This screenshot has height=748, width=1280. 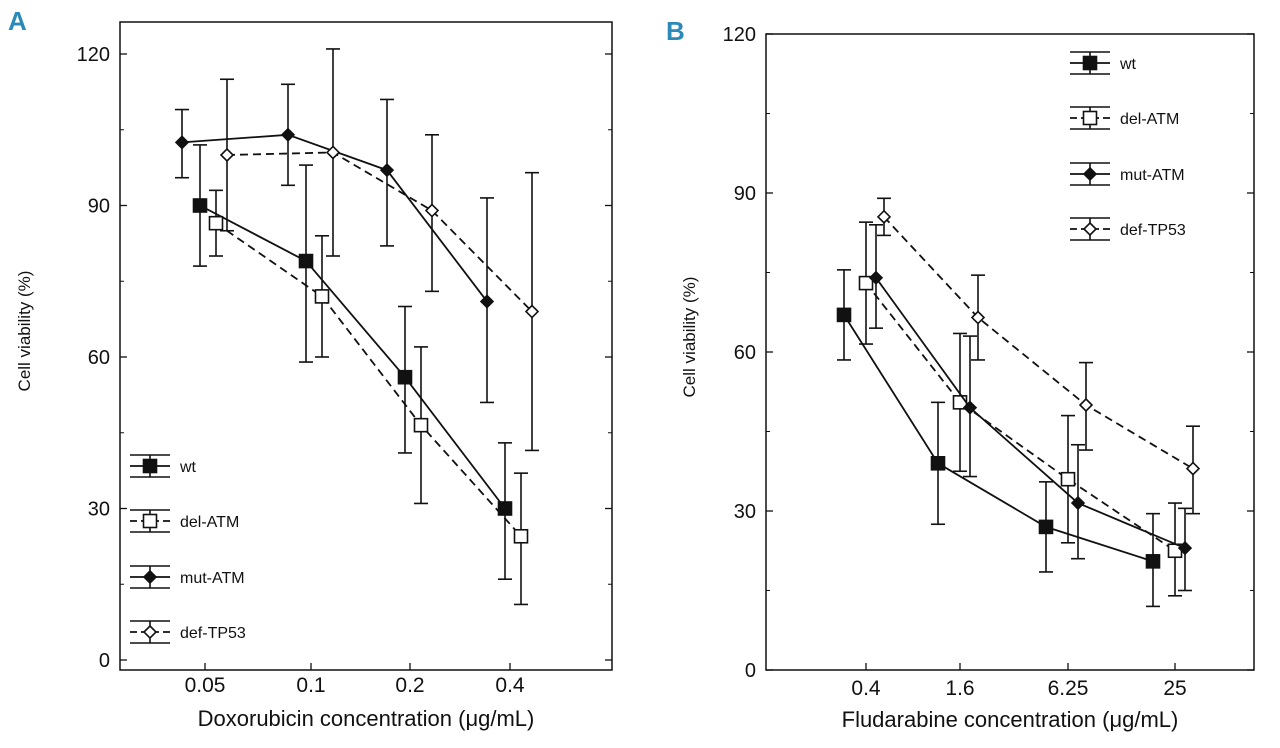 I want to click on x-tick-label: 6.25, so click(x=1068, y=688).